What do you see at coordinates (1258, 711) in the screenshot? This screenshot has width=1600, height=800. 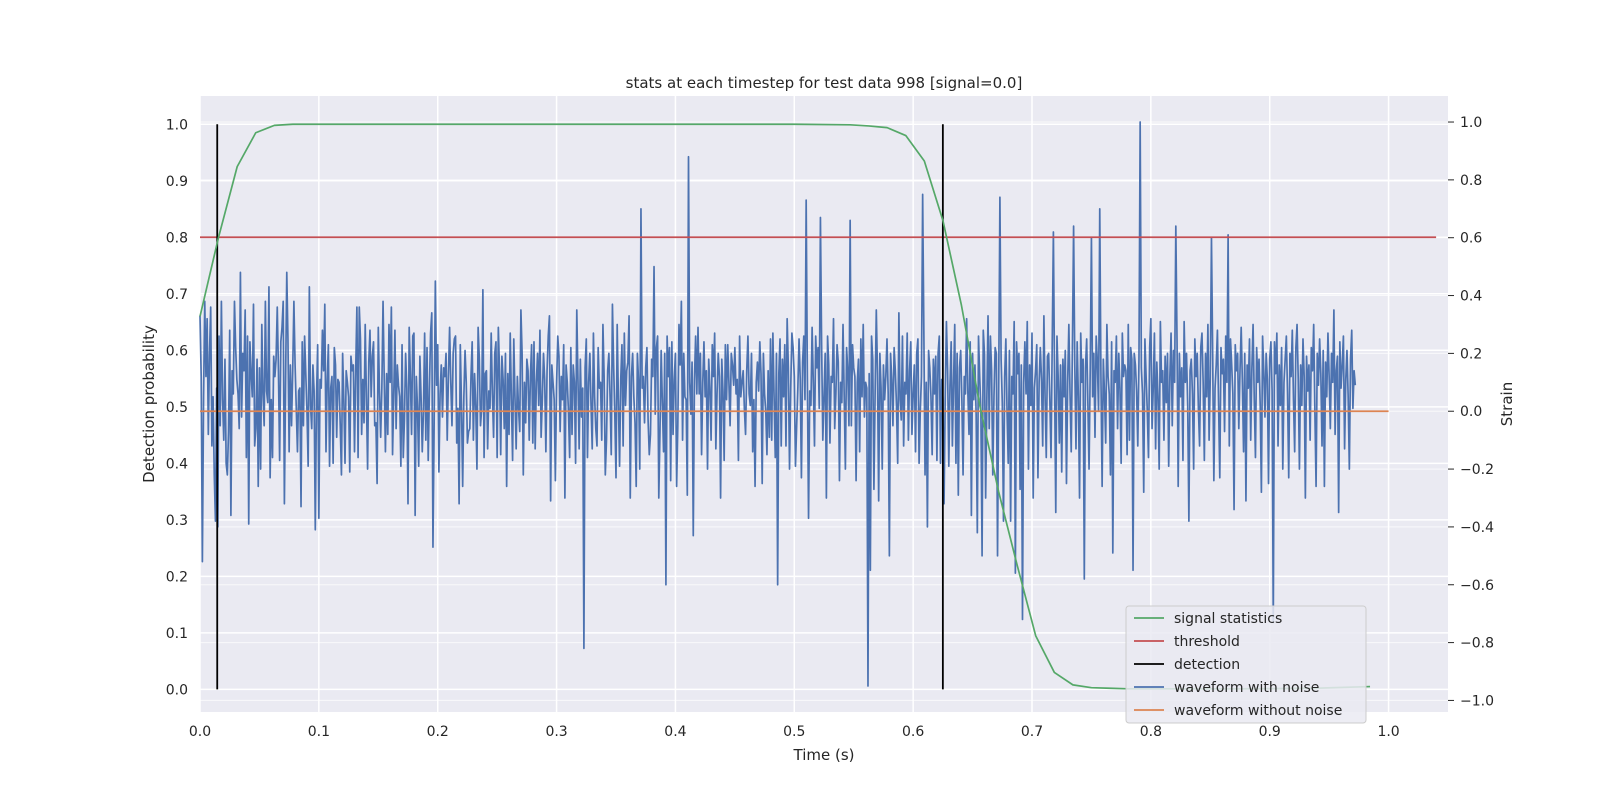 I see `legend-label-waveform-without-noise: waveform without noise` at bounding box center [1258, 711].